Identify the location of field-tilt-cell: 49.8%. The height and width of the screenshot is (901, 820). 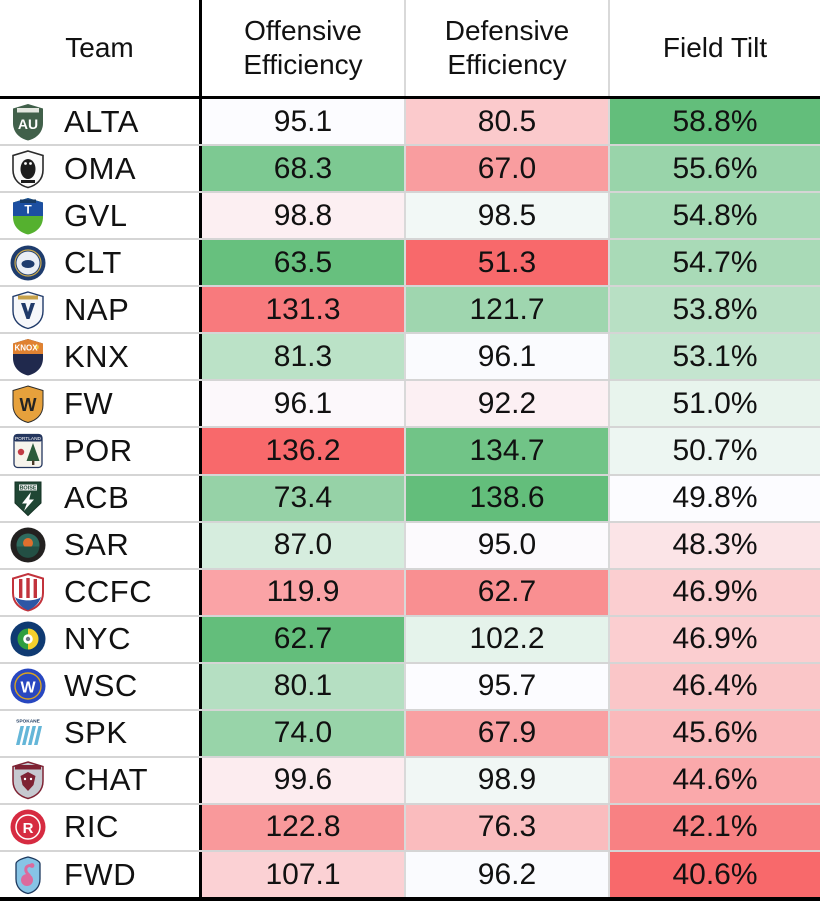
(714, 498).